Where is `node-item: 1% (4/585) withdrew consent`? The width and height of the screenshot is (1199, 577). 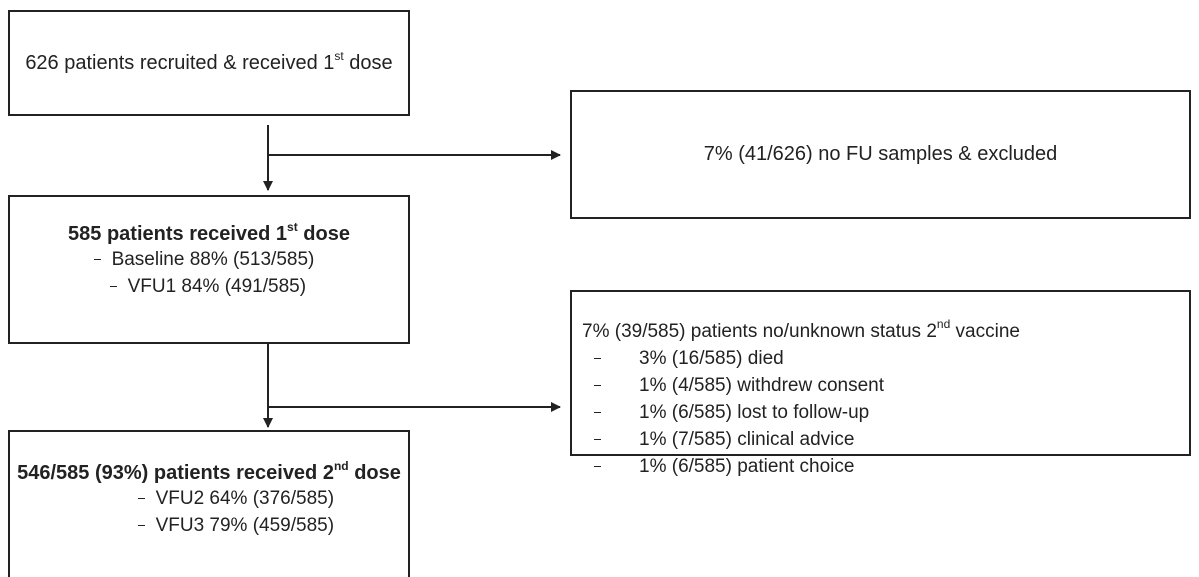
node-item: 1% (4/585) withdrew consent is located at coordinates (762, 385).